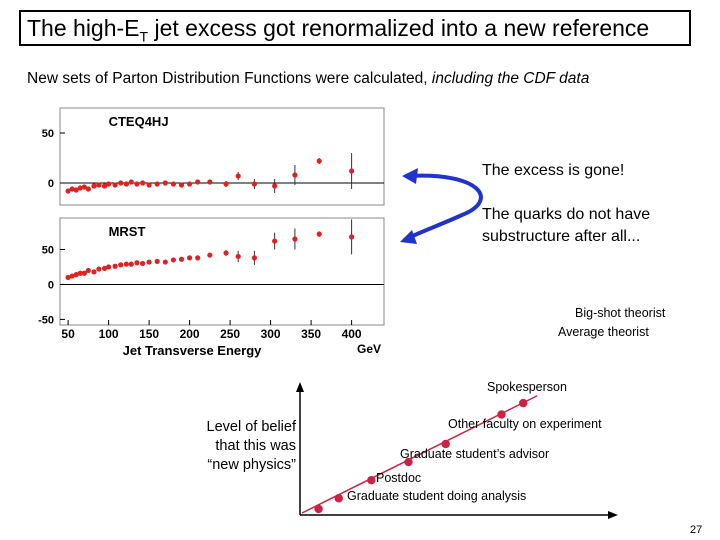  What do you see at coordinates (255, 446) in the screenshot?
I see `belief-label-line2: that this was` at bounding box center [255, 446].